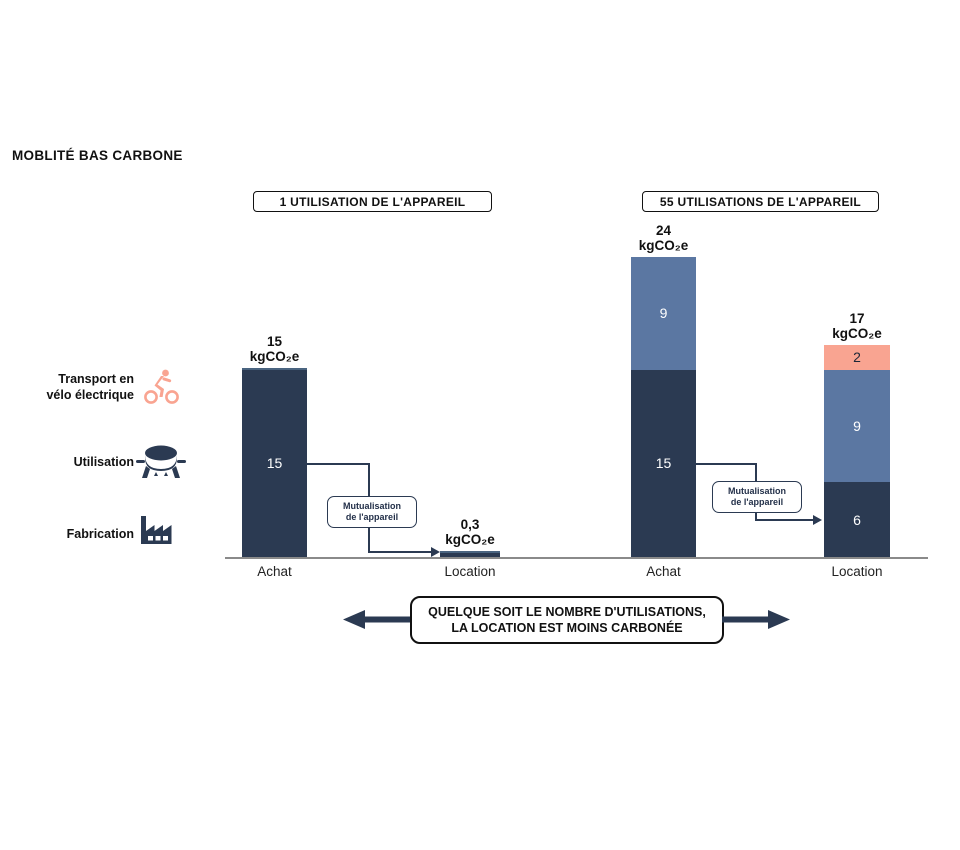  What do you see at coordinates (274, 348) in the screenshot?
I see `bar-total-label: 15 kgCO₂e` at bounding box center [274, 348].